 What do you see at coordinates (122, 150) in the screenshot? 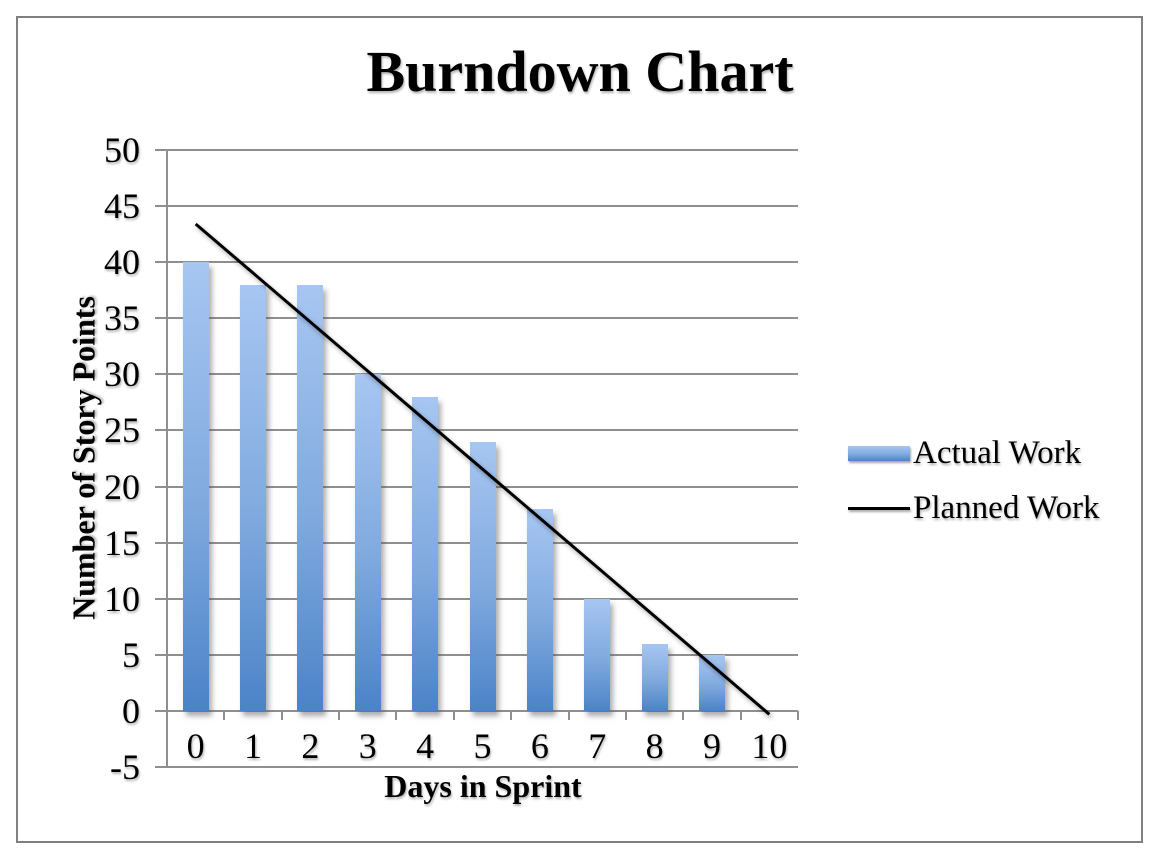
I see `y-axis-tick-label: 50` at bounding box center [122, 150].